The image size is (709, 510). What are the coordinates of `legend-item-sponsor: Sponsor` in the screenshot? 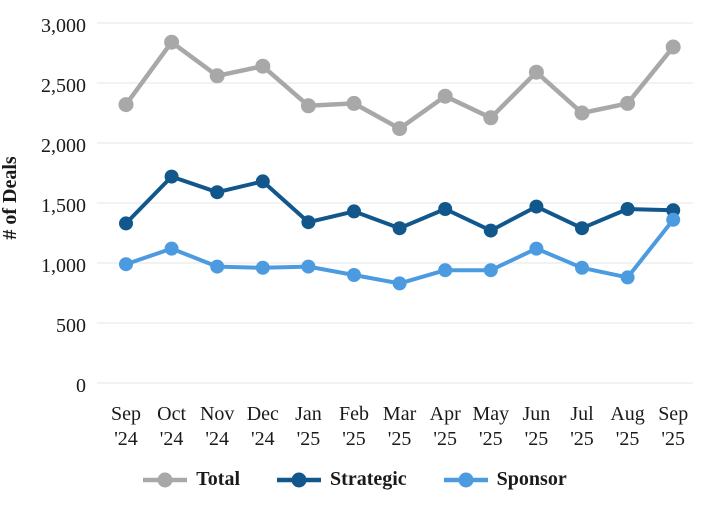 It's located at (505, 479).